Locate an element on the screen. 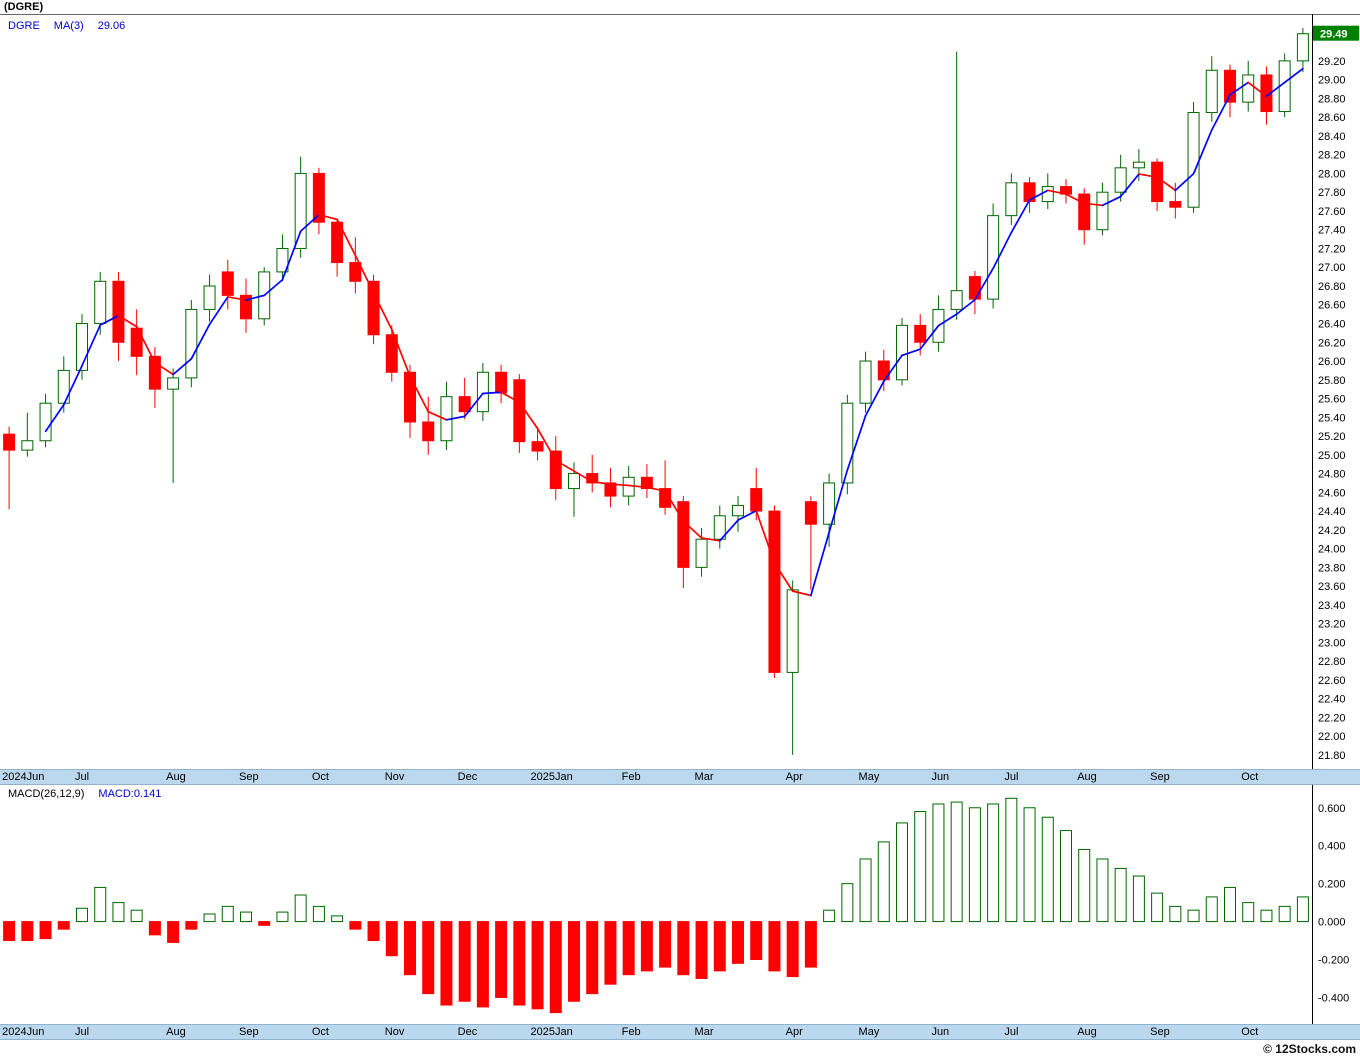 The image size is (1360, 1056). price-tick-label: 25.60 is located at coordinates (1332, 400).